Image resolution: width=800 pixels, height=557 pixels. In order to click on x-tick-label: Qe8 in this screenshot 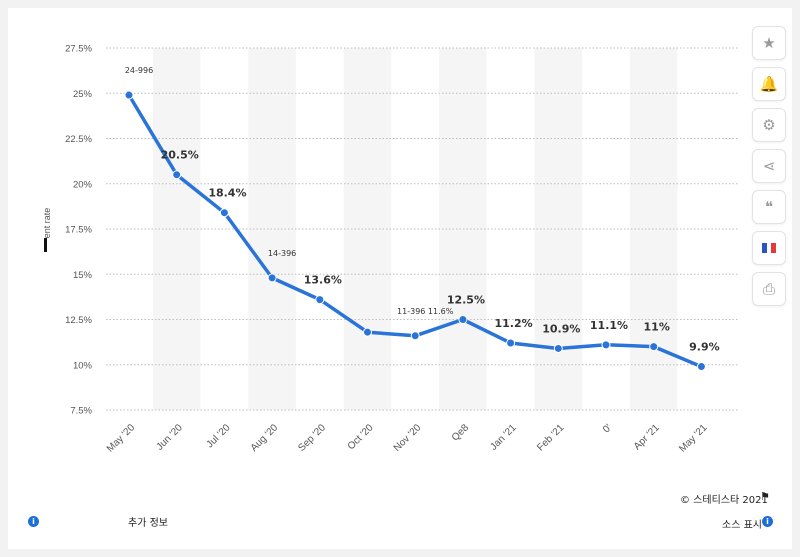, I will do `click(460, 432)`.